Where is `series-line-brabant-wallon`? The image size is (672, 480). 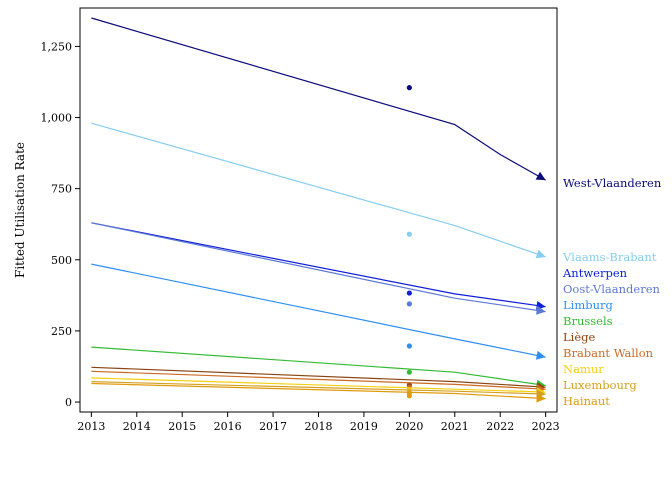
series-line-brabant-wallon is located at coordinates (318, 380).